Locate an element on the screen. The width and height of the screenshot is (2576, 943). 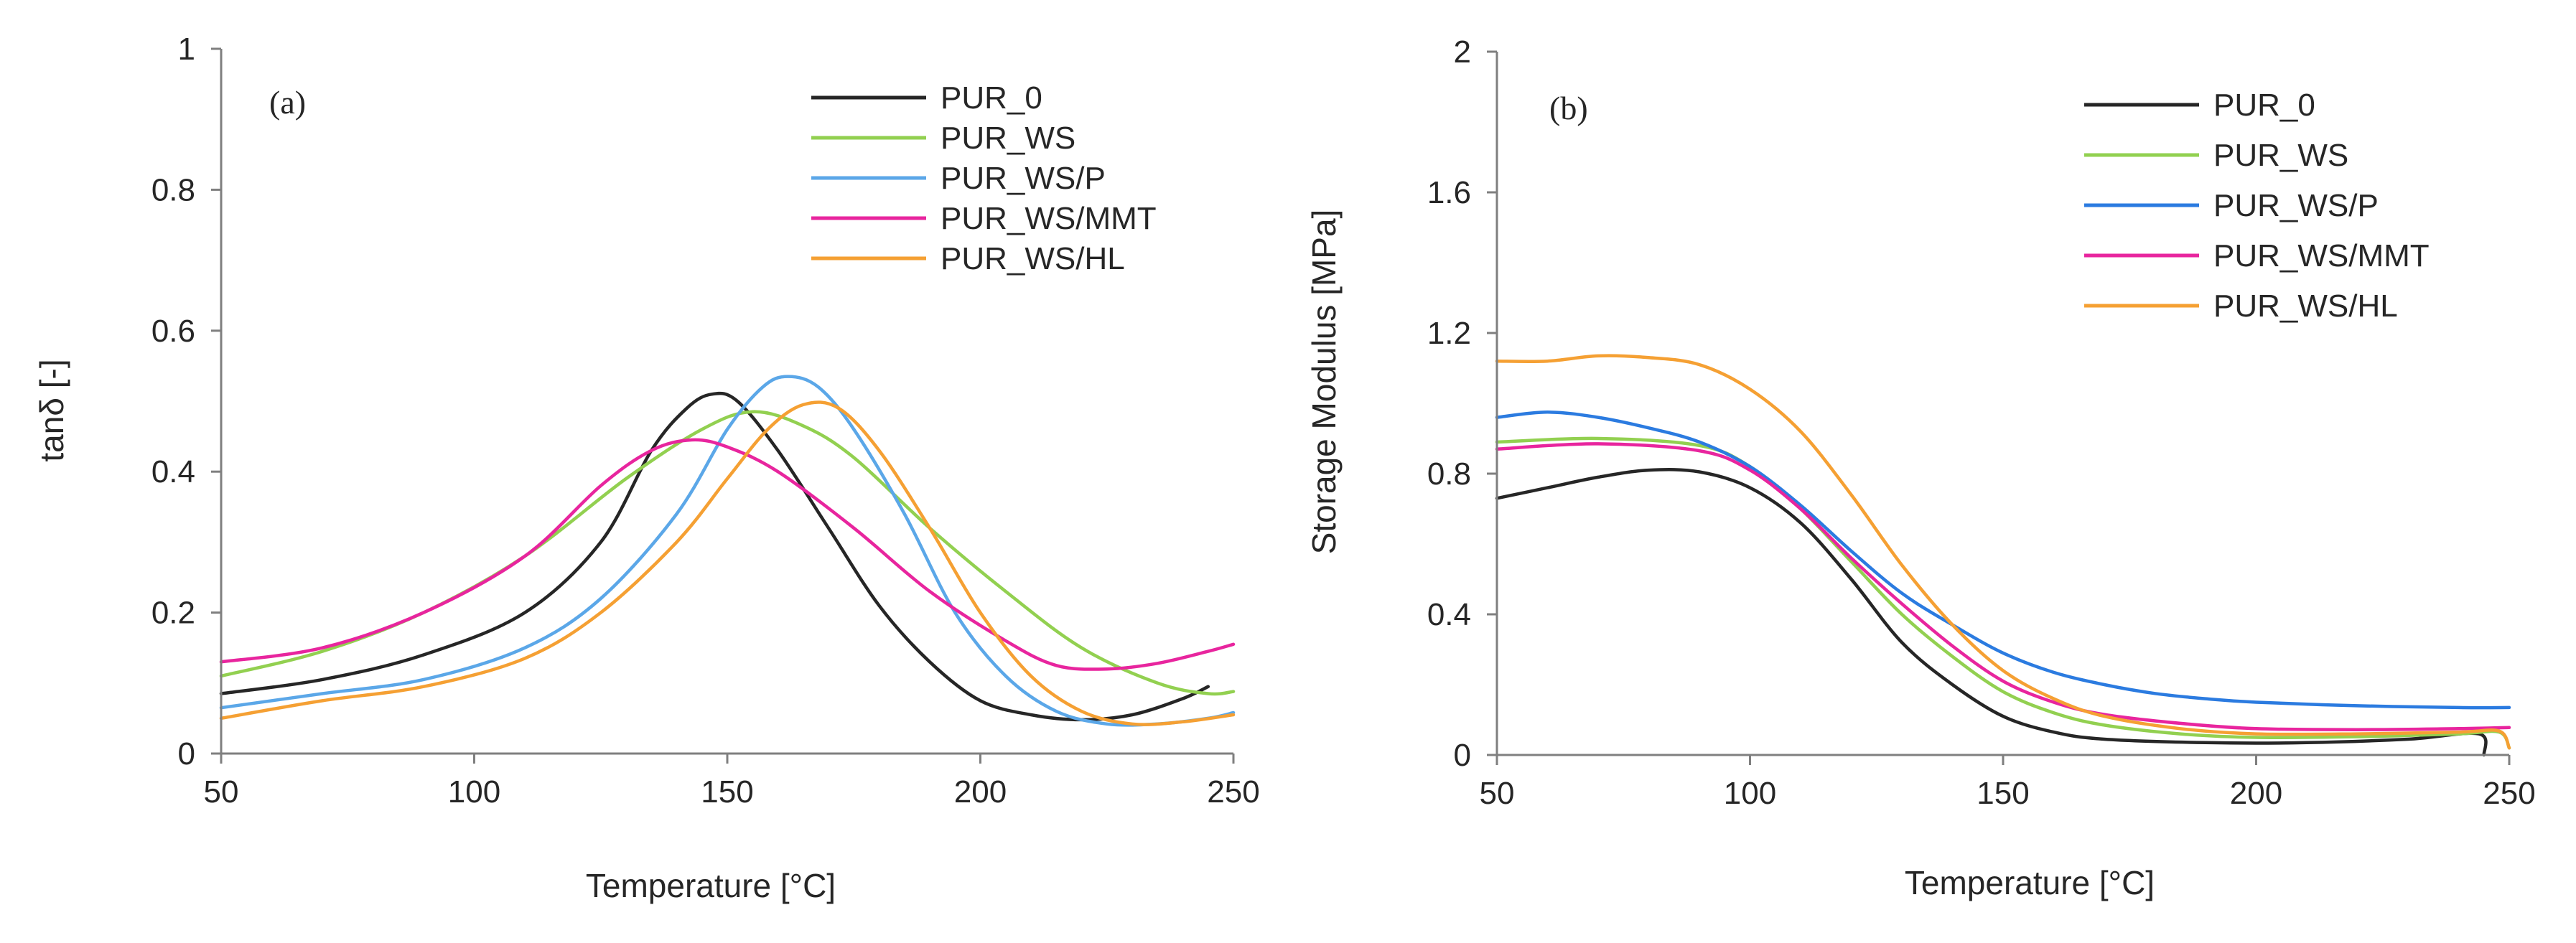
chart-a-series-line-pur-ws-mmt is located at coordinates (727, 554).